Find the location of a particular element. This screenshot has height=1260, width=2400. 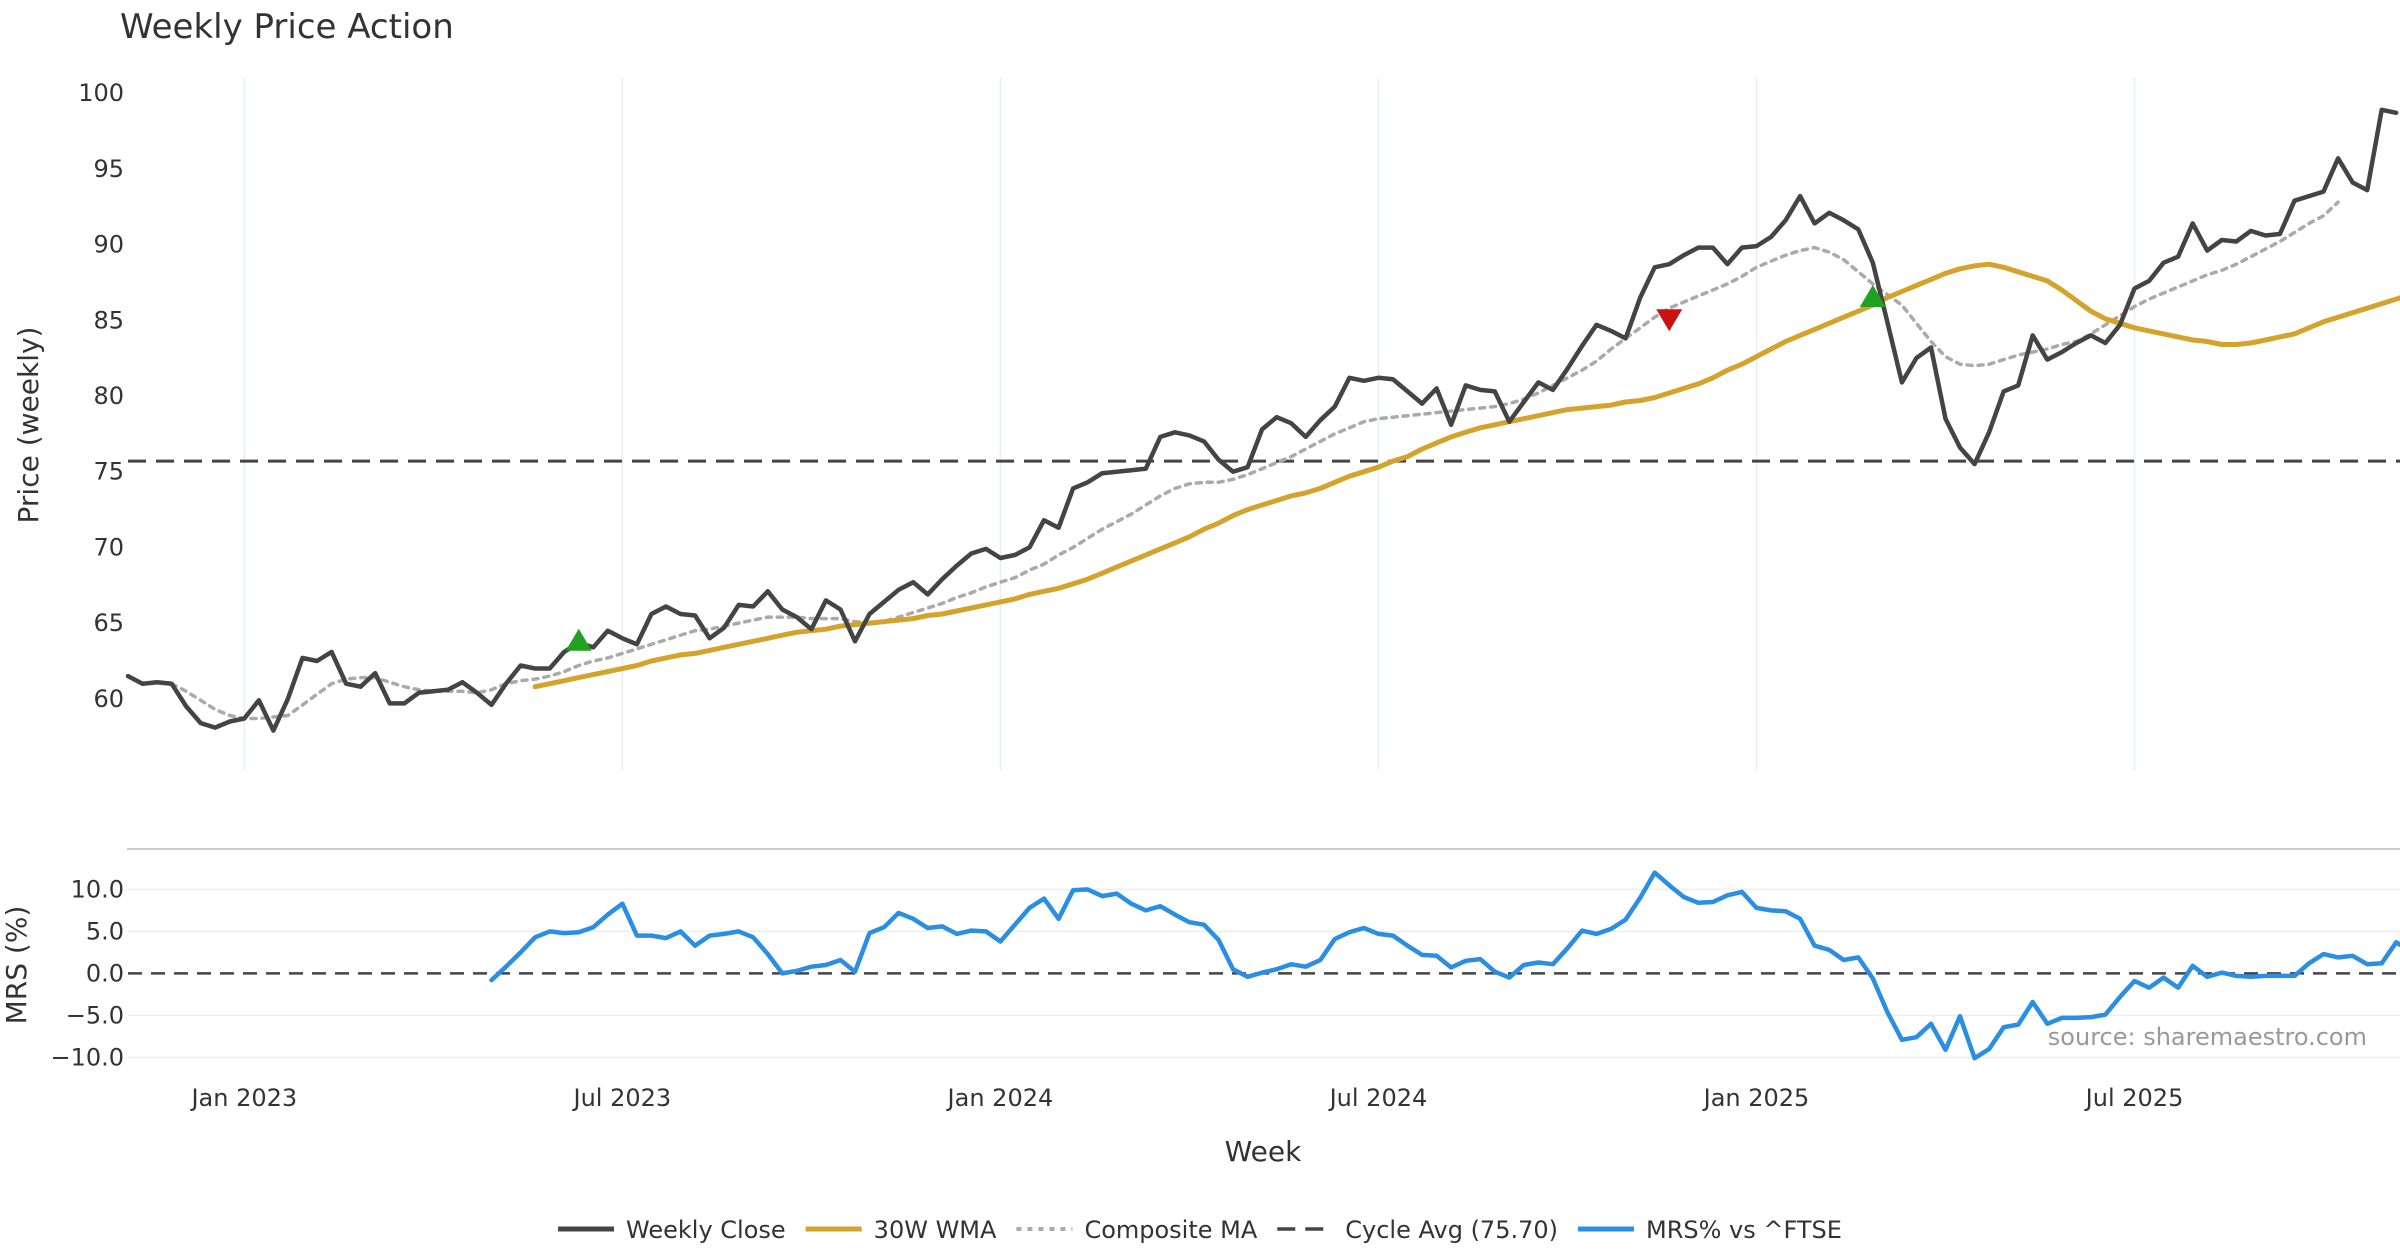

mrs-y-axis-label: MRS (%) is located at coordinates (16, 965).